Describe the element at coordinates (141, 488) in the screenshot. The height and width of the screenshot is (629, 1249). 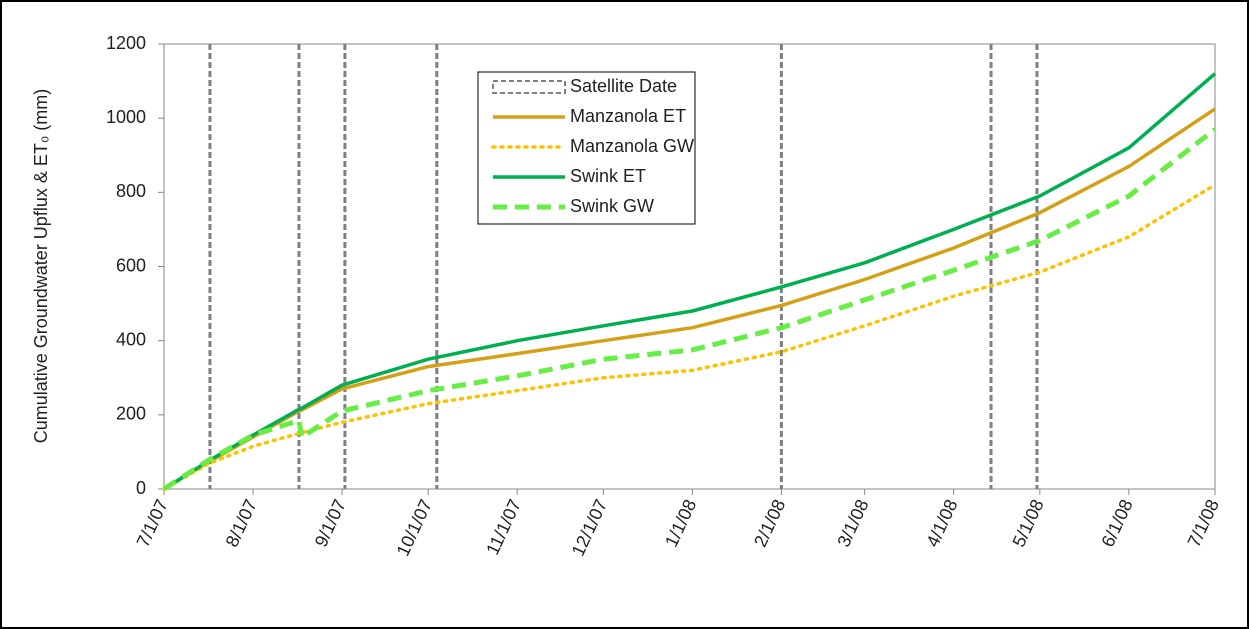
I see `y-tick-label: 0` at that location.